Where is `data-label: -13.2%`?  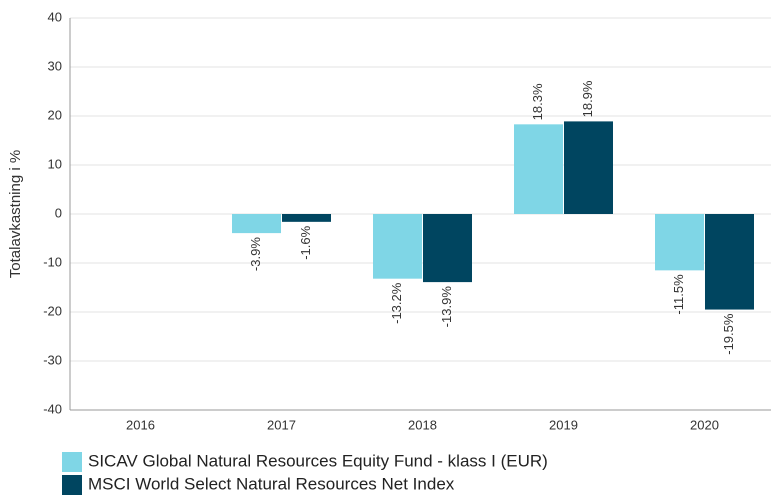
data-label: -13.2% is located at coordinates (396, 303).